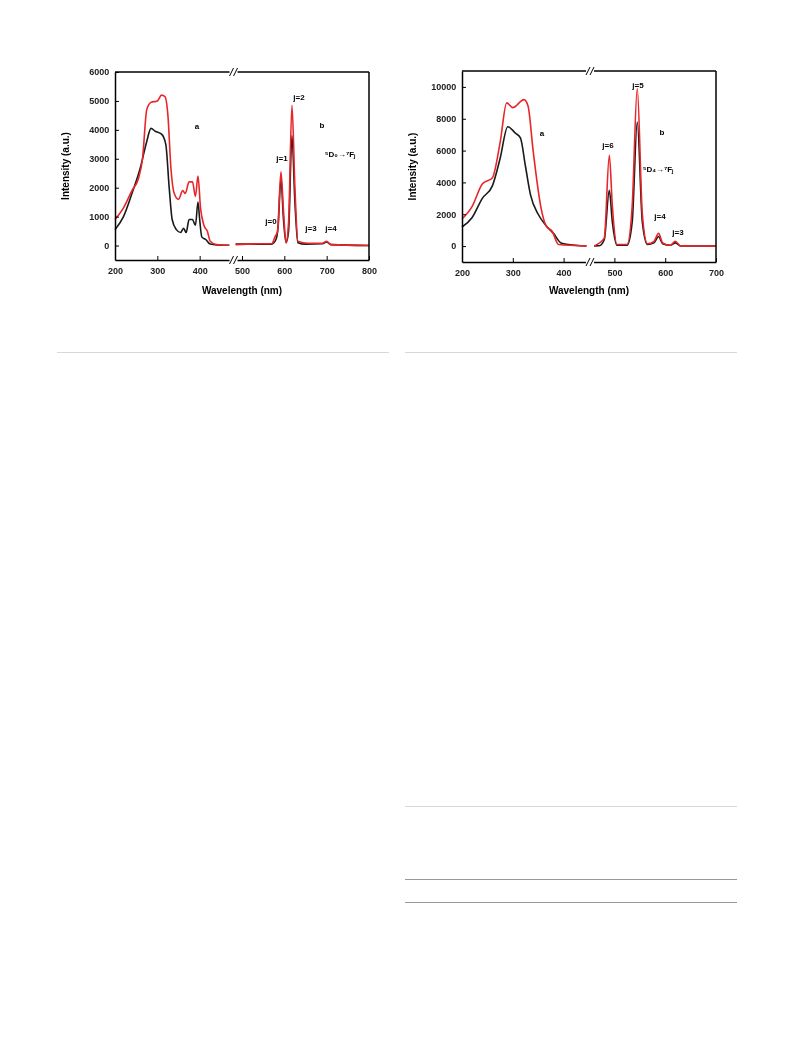 Image resolution: width=793 pixels, height=1039 pixels. What do you see at coordinates (299, 97) in the screenshot?
I see `annotation: j=2` at bounding box center [299, 97].